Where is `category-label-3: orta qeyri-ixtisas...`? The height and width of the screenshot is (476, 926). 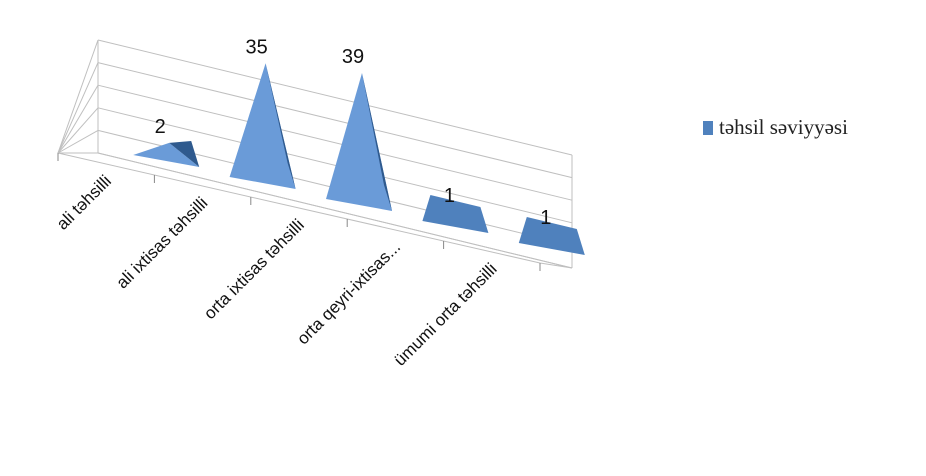
category-label-3: orta qeyri-ixtisas... is located at coordinates (348, 292).